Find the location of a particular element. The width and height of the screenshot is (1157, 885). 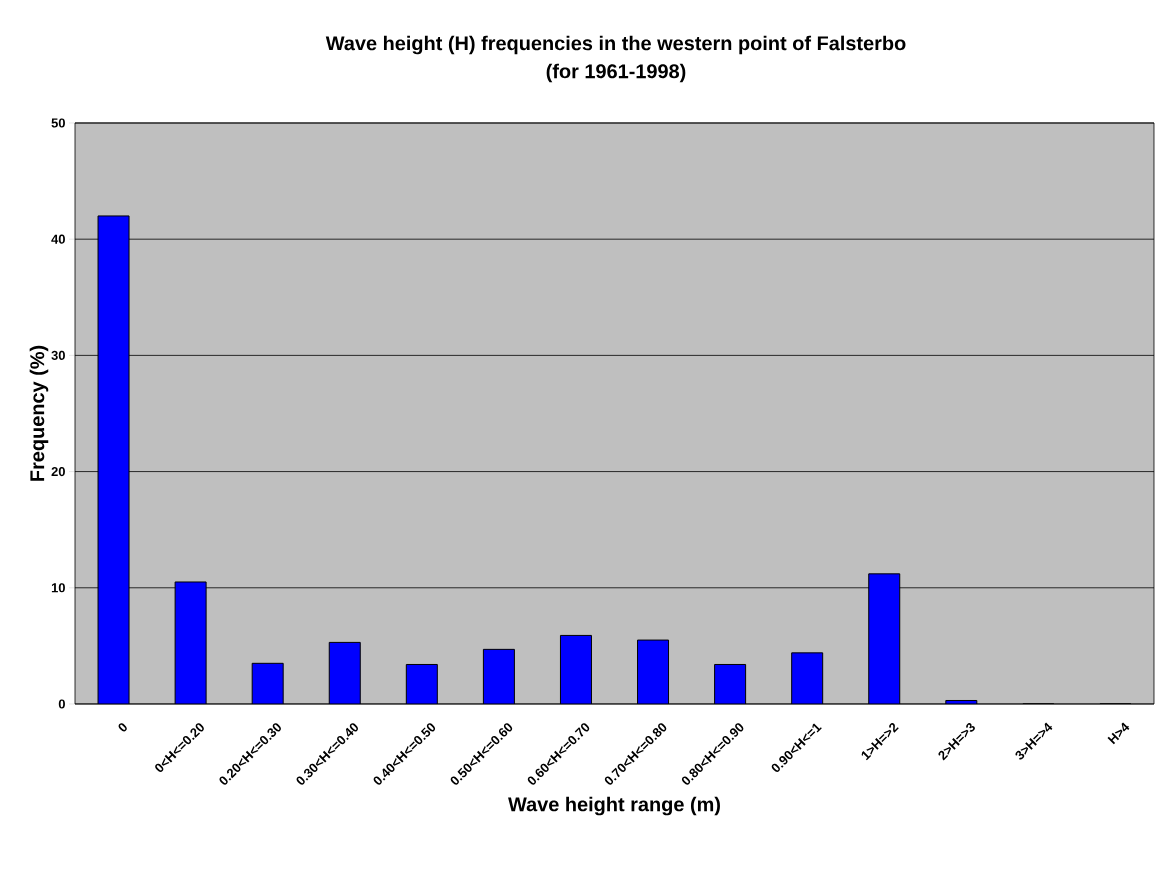

x-axis-title: Wave height range (m) is located at coordinates (614, 806).